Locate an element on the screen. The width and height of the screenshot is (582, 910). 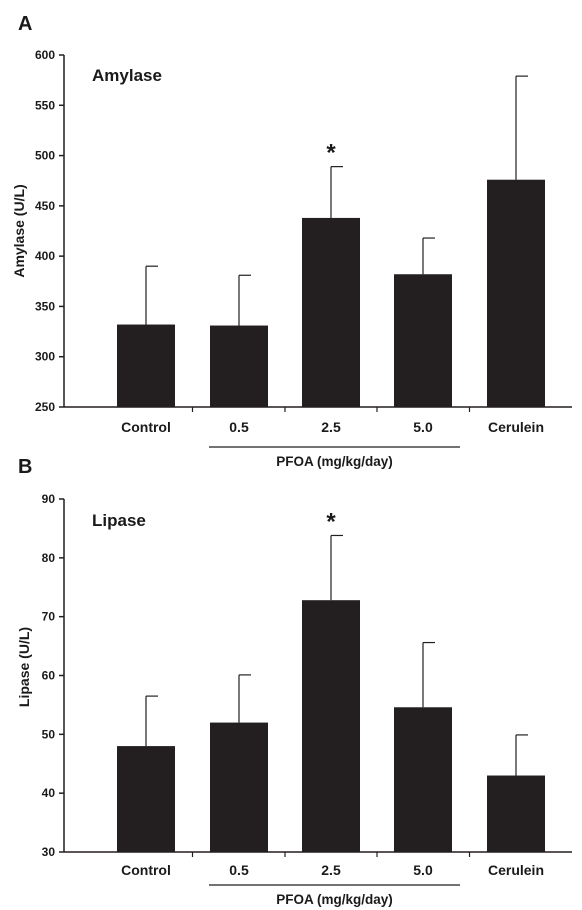
panel-letter: A is located at coordinates (25, 24).